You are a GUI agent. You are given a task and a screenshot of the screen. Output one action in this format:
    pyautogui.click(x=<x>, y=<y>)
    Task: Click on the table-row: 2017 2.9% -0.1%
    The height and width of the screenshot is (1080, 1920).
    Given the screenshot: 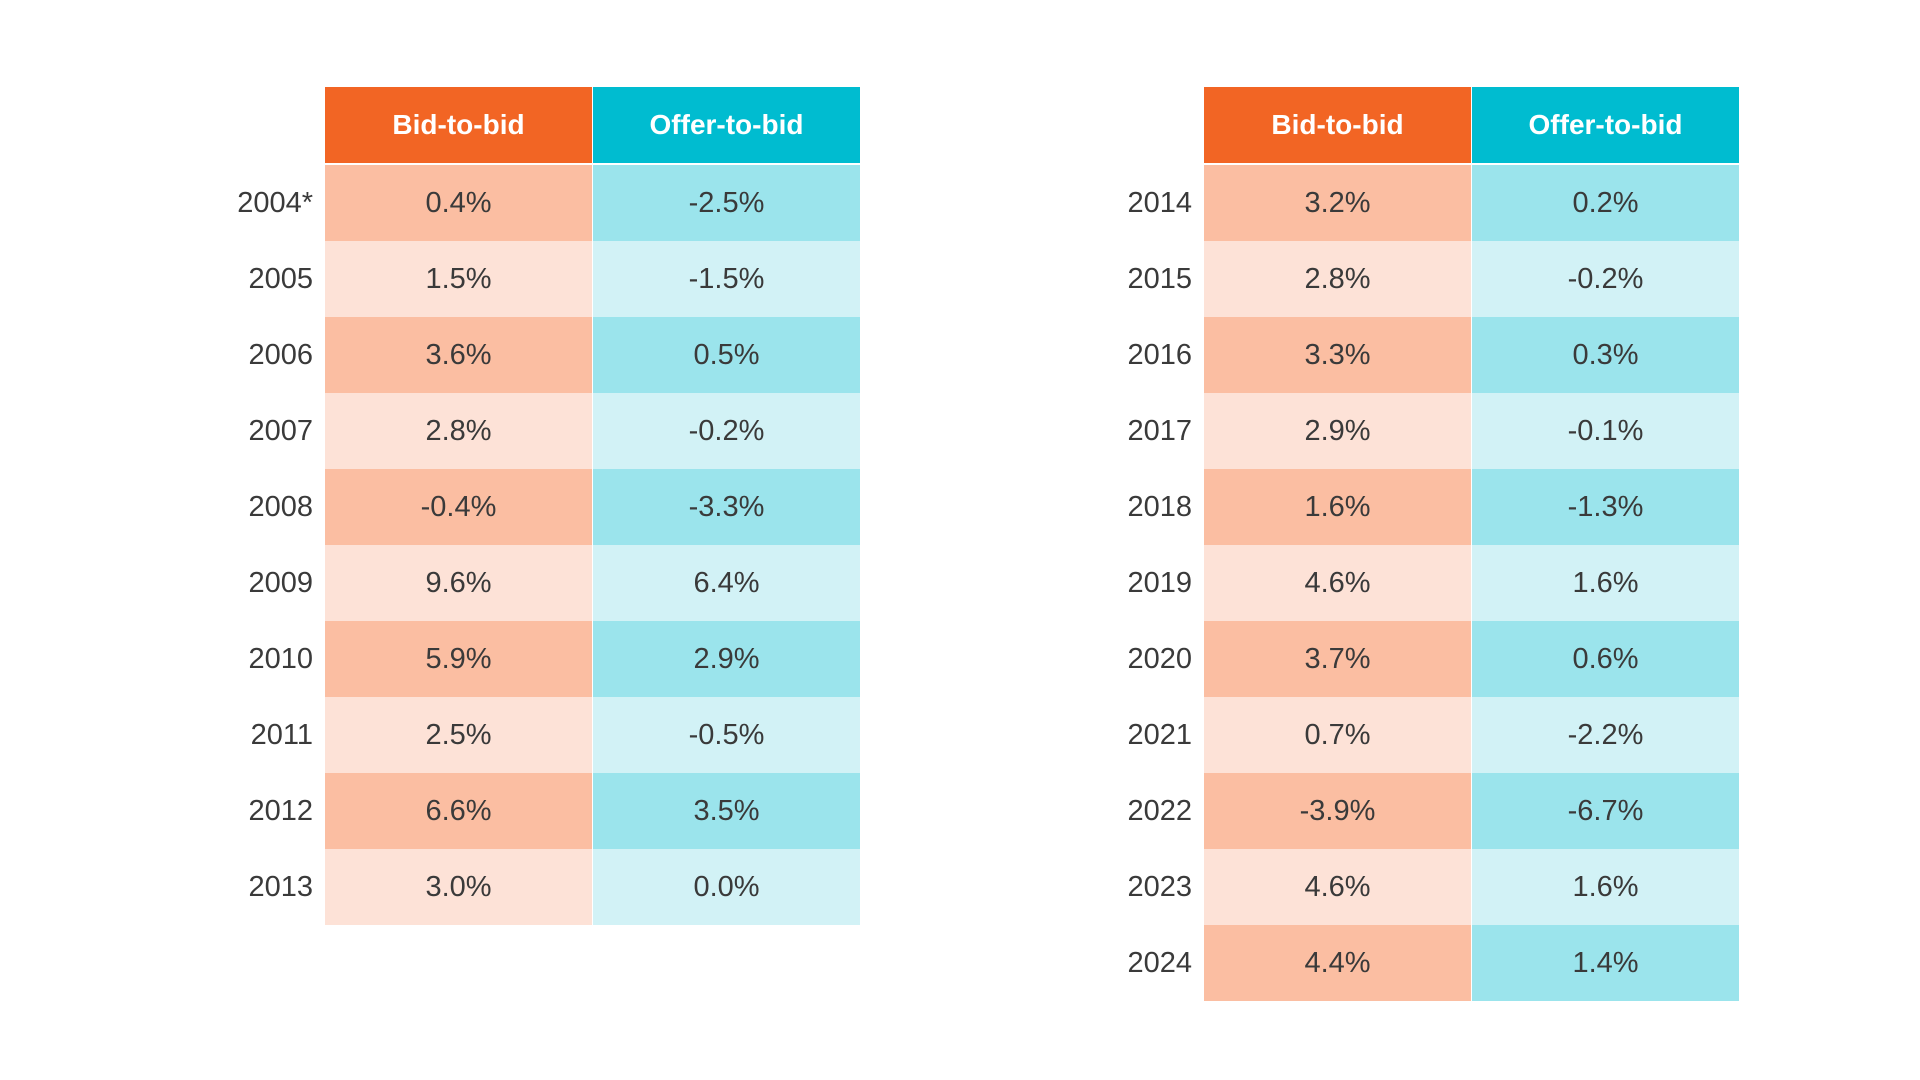 What is the action you would take?
    pyautogui.click(x=1386, y=431)
    